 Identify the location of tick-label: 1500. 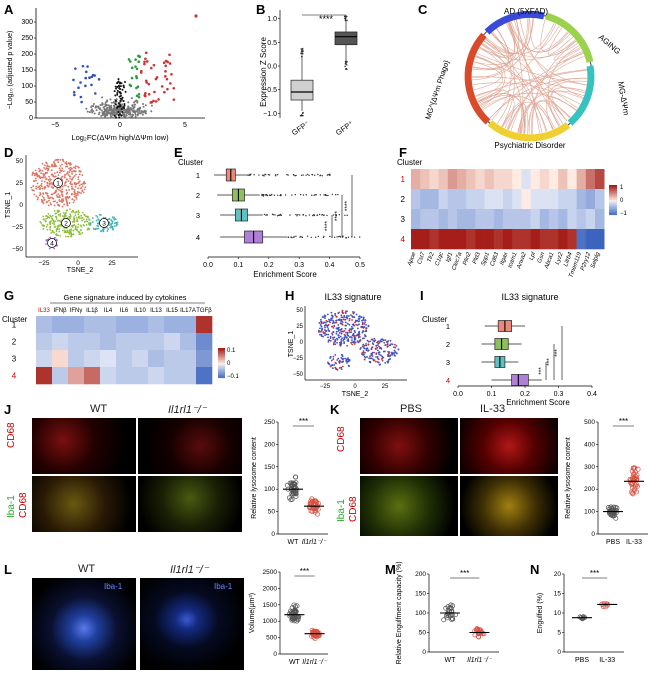
(270, 605).